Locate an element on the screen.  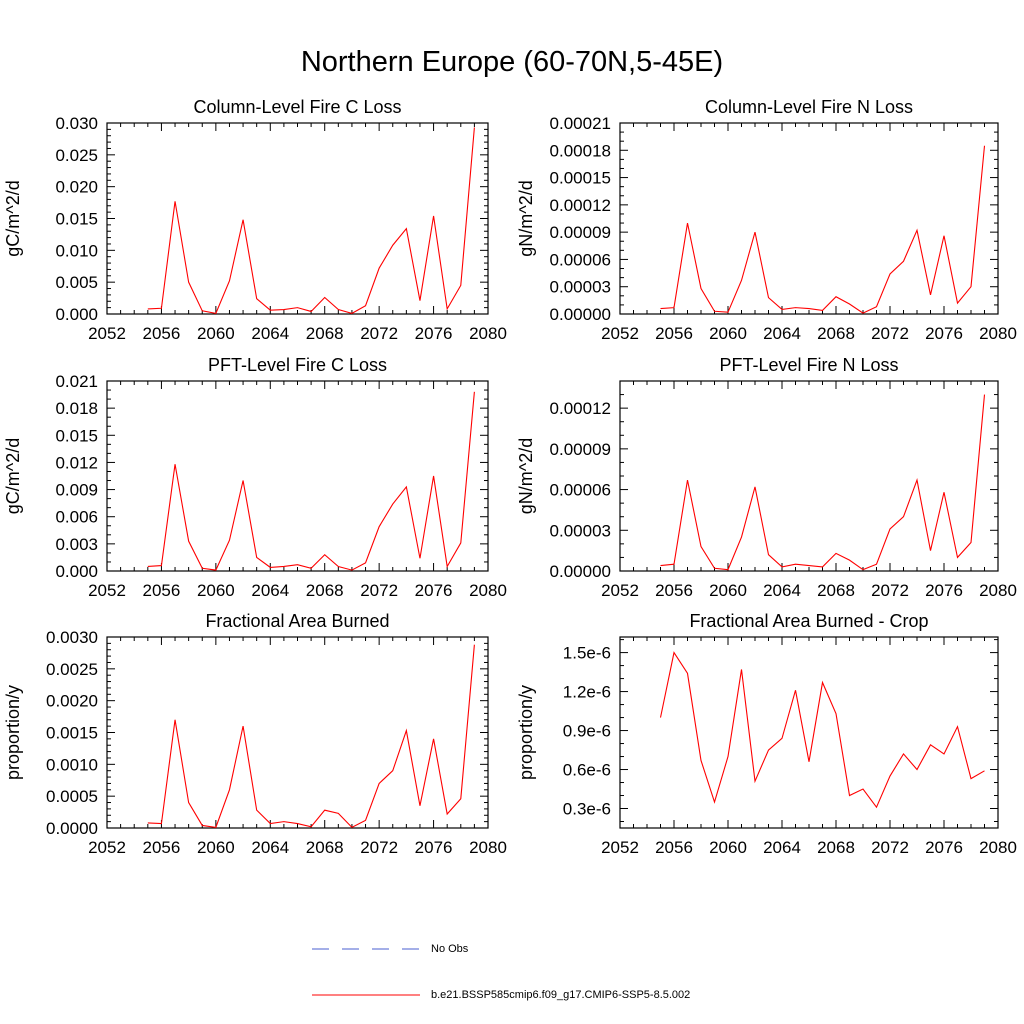
y-tick-label: 0.020 is located at coordinates (76, 187).